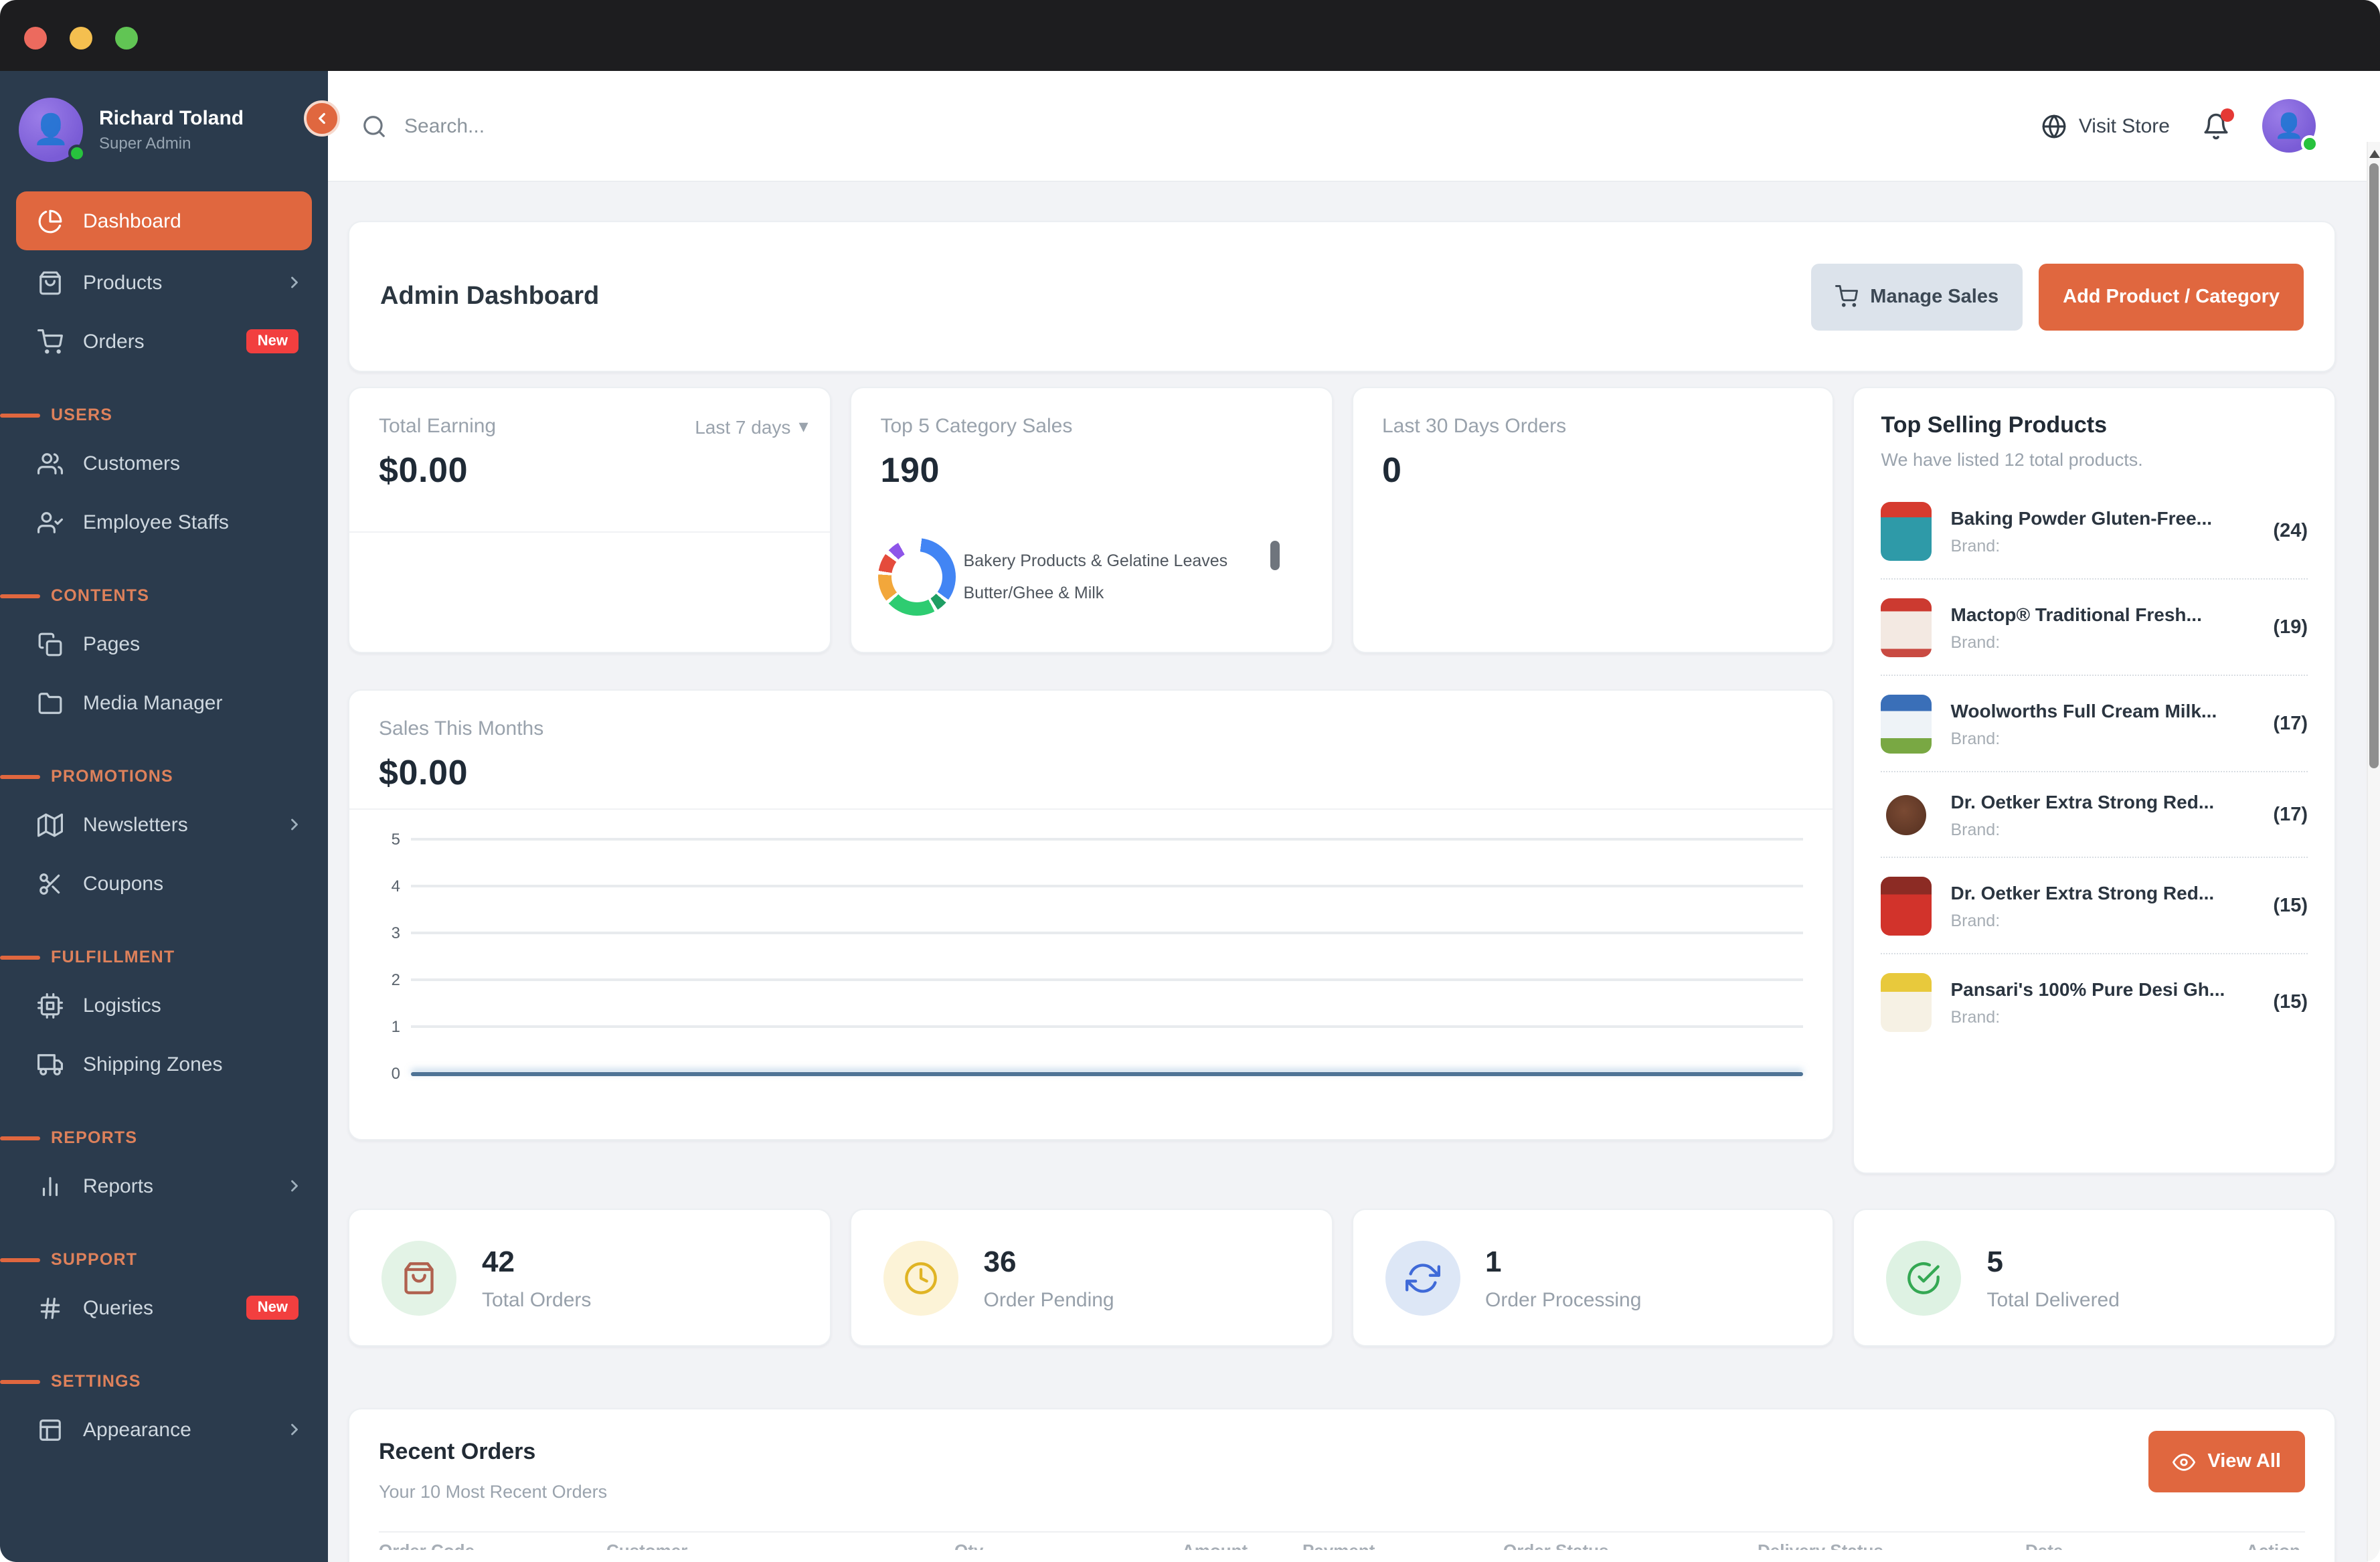 The image size is (2380, 1562). What do you see at coordinates (1917, 296) in the screenshot?
I see `manage-sales-button: Manage Sales` at bounding box center [1917, 296].